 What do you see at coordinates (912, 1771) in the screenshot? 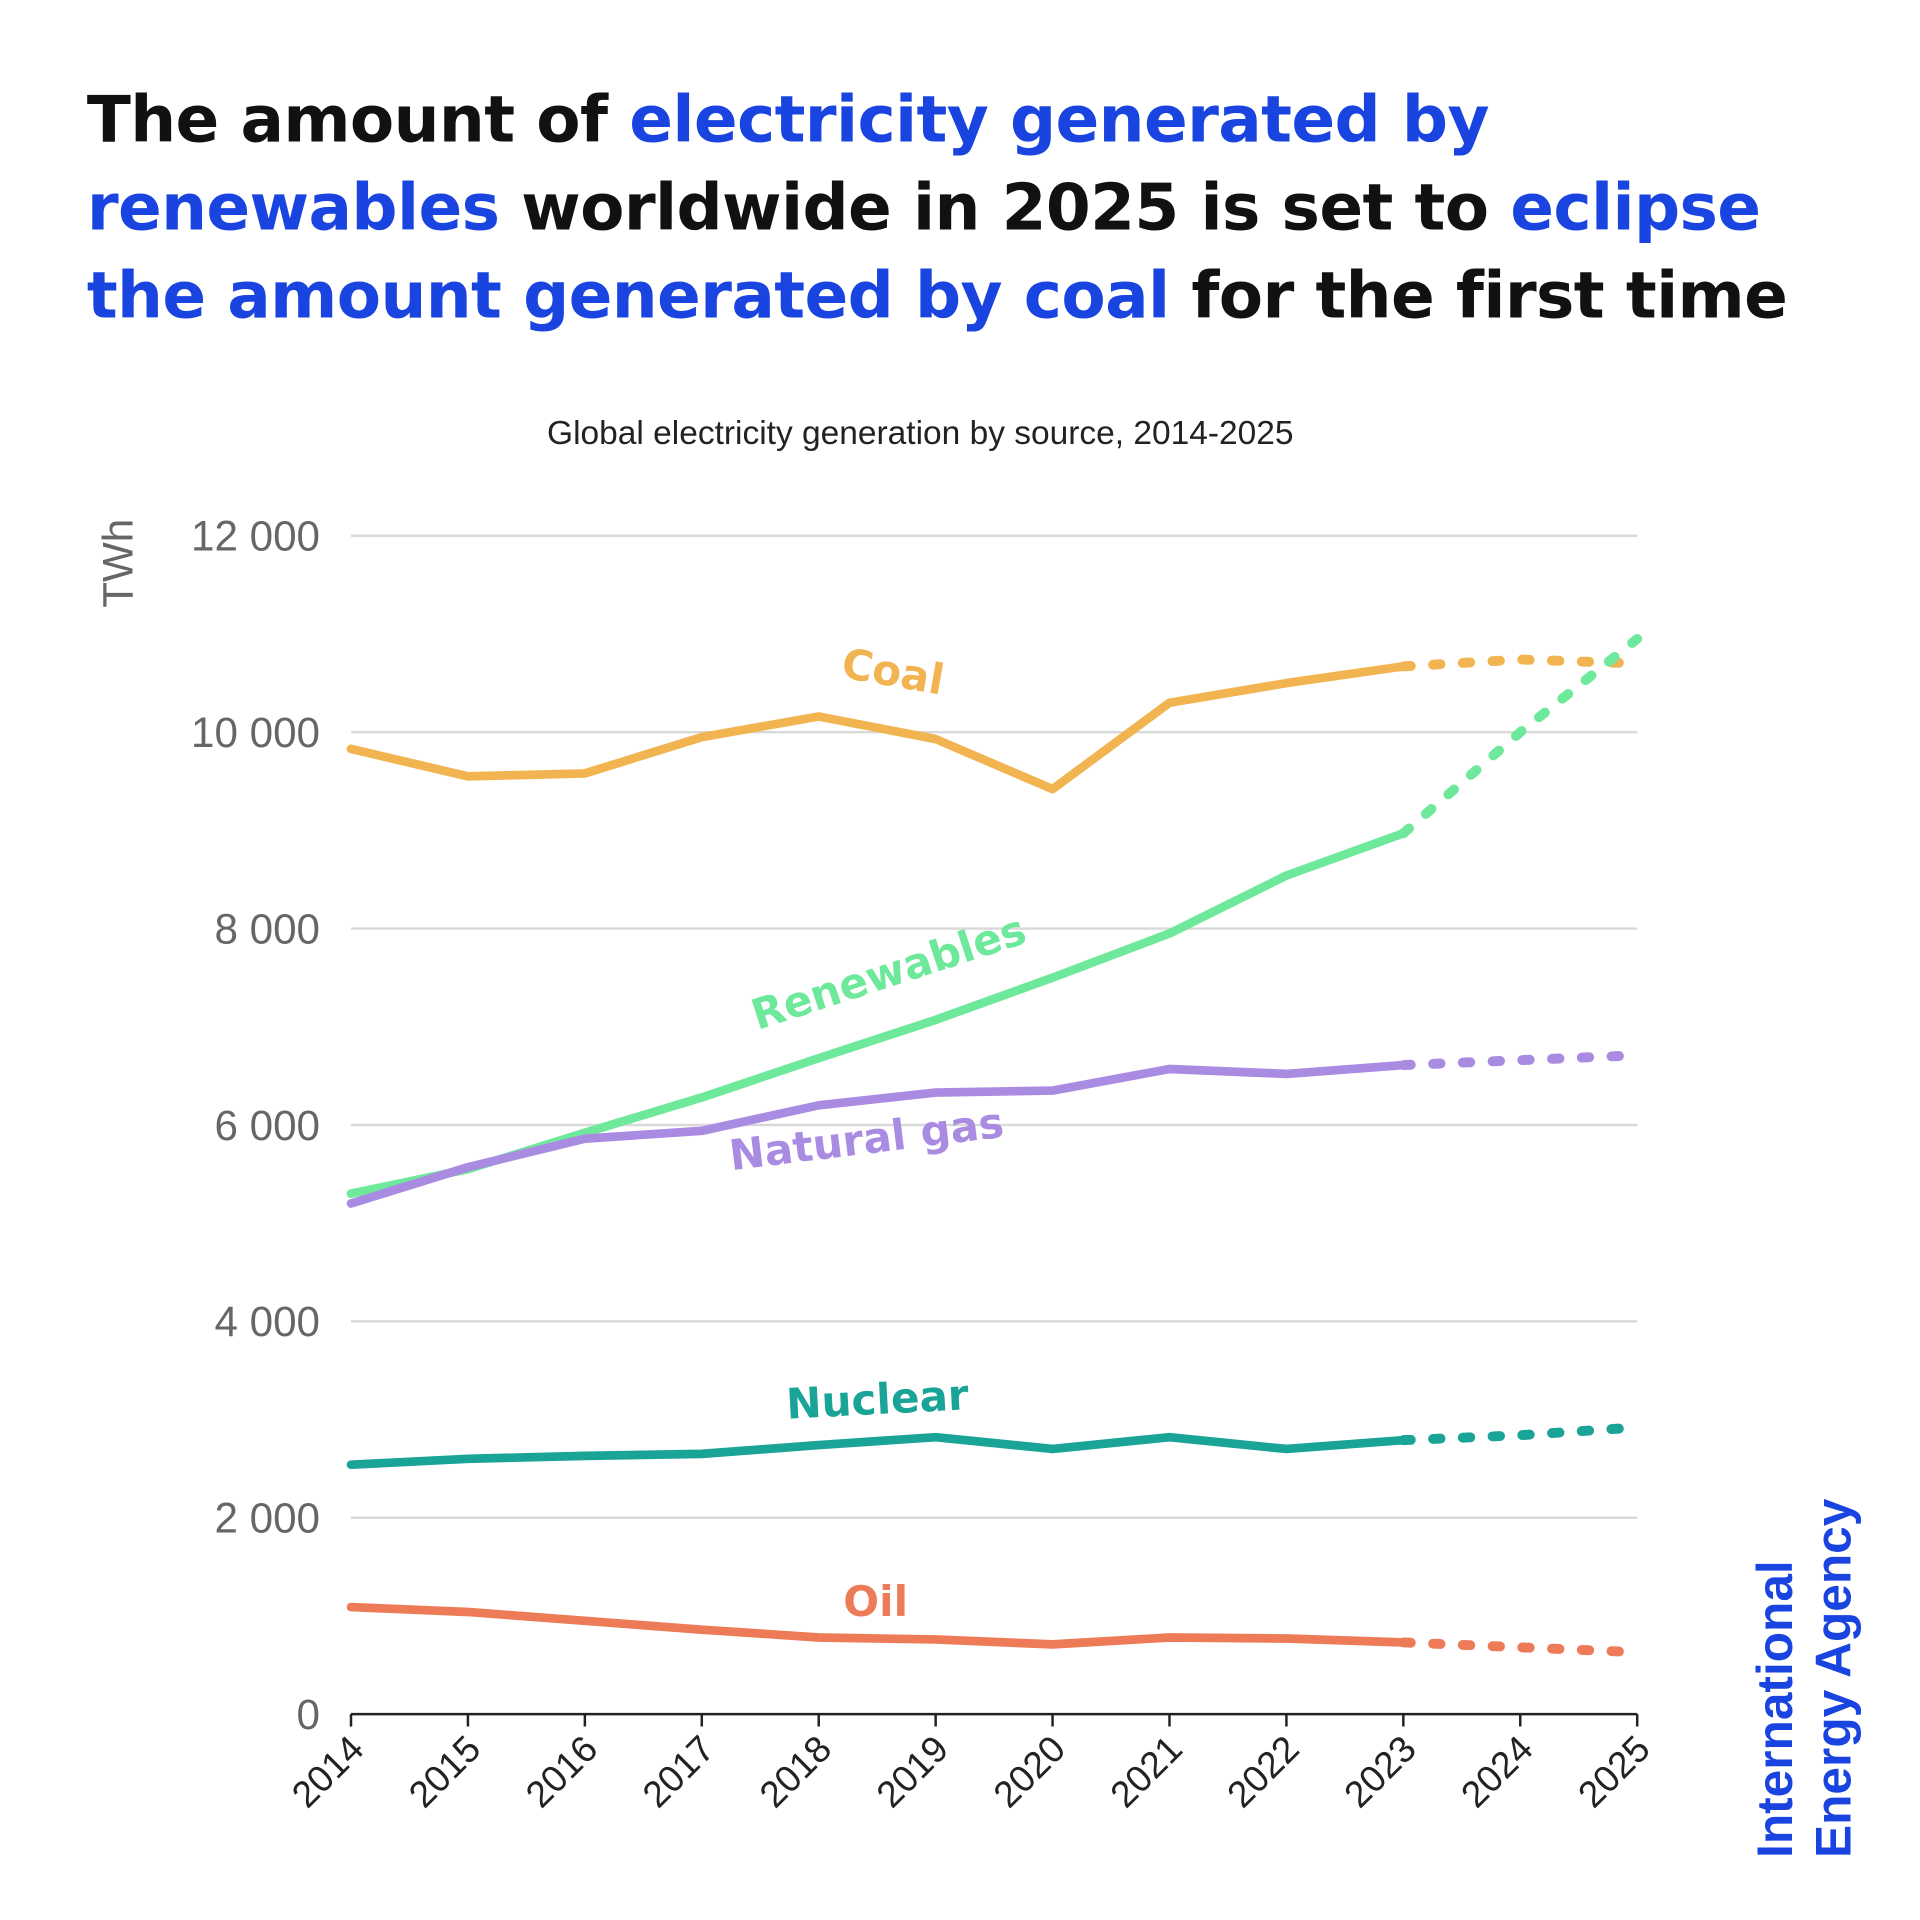
I see `x-tick-label: 2019` at bounding box center [912, 1771].